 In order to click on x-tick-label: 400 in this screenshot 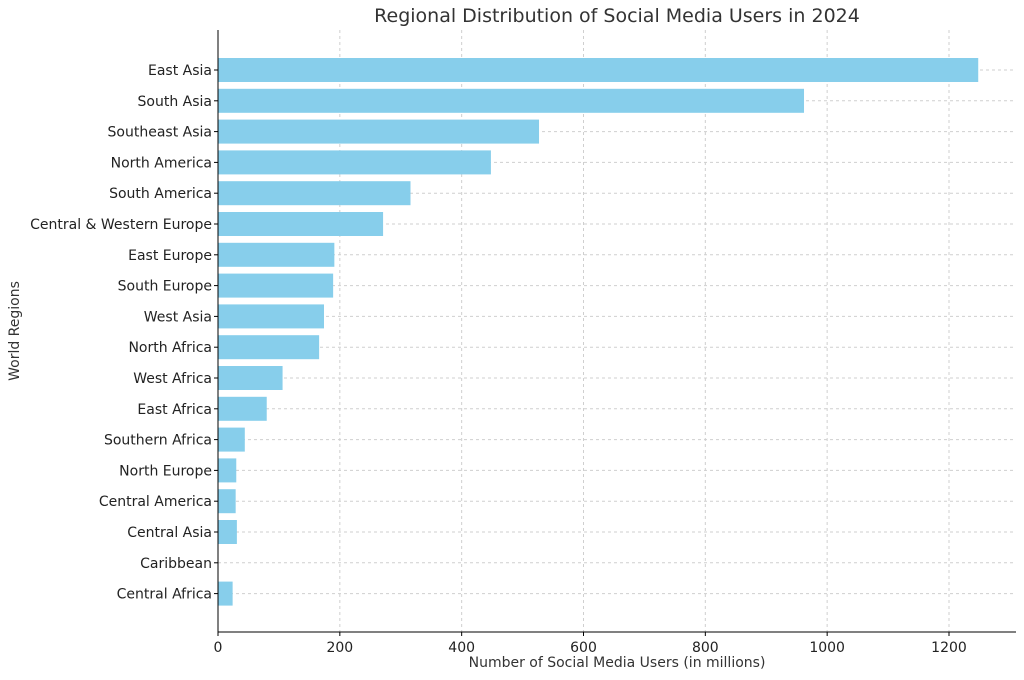, I will do `click(461, 648)`.